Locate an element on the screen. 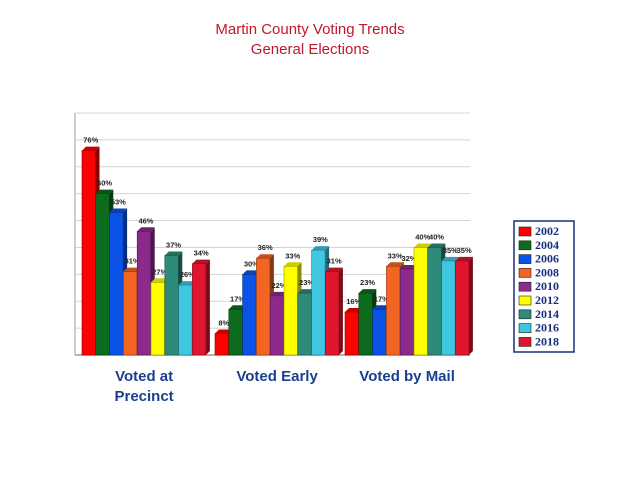 Image resolution: width=621 pixels, height=480 pixels. data-label-2016-2: 35% is located at coordinates (450, 250).